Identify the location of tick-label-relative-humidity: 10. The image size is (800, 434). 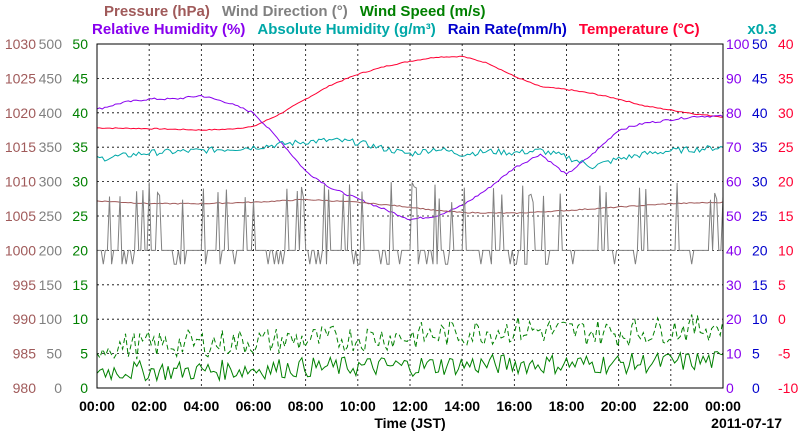
(734, 354).